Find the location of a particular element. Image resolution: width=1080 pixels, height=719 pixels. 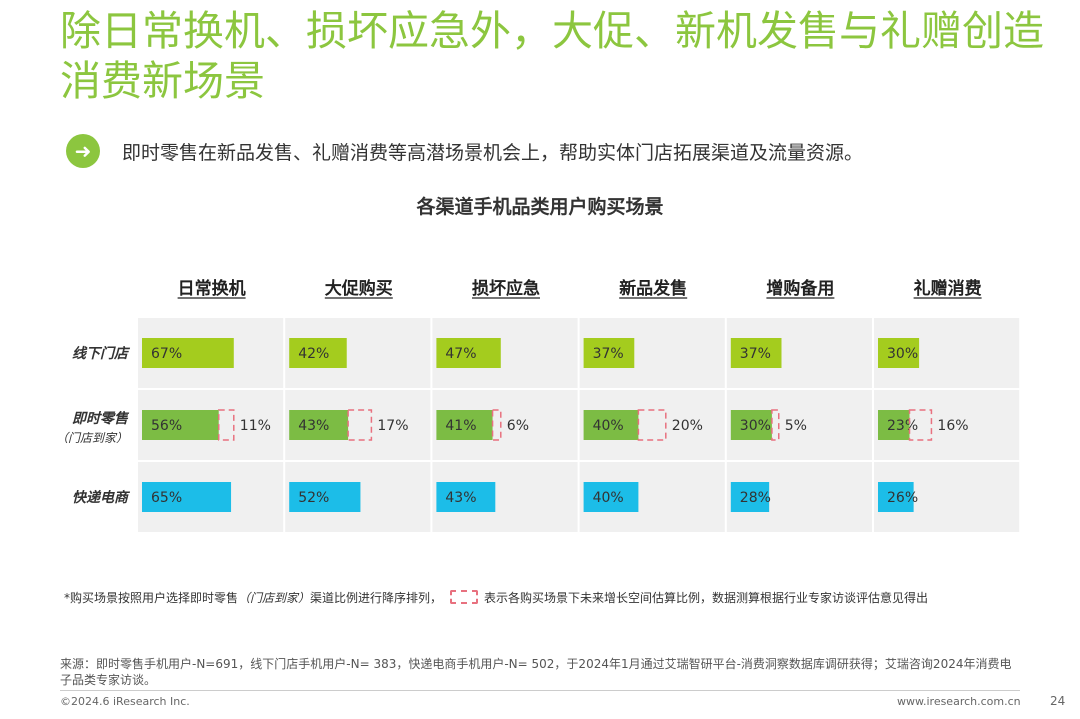

bar-value-label: 42% is located at coordinates (313, 354).